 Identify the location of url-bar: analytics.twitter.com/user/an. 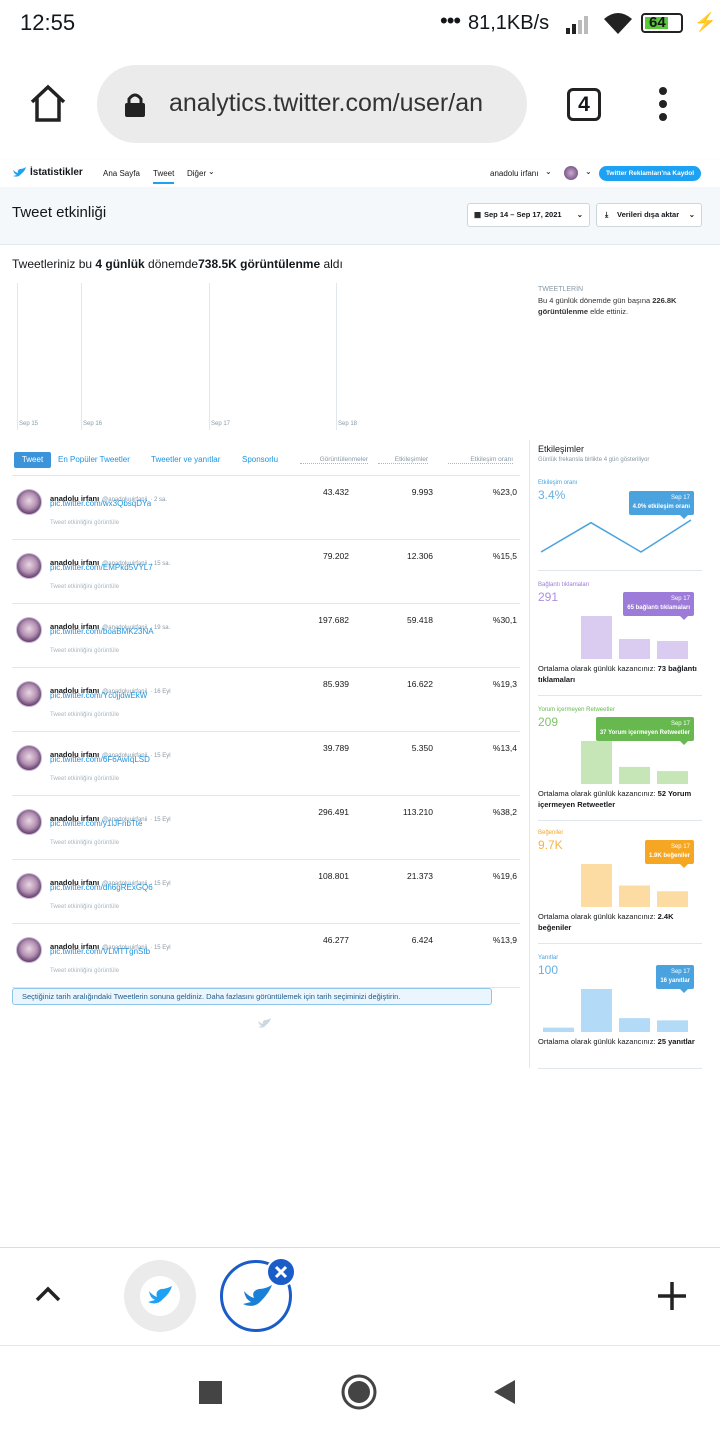
(312, 104).